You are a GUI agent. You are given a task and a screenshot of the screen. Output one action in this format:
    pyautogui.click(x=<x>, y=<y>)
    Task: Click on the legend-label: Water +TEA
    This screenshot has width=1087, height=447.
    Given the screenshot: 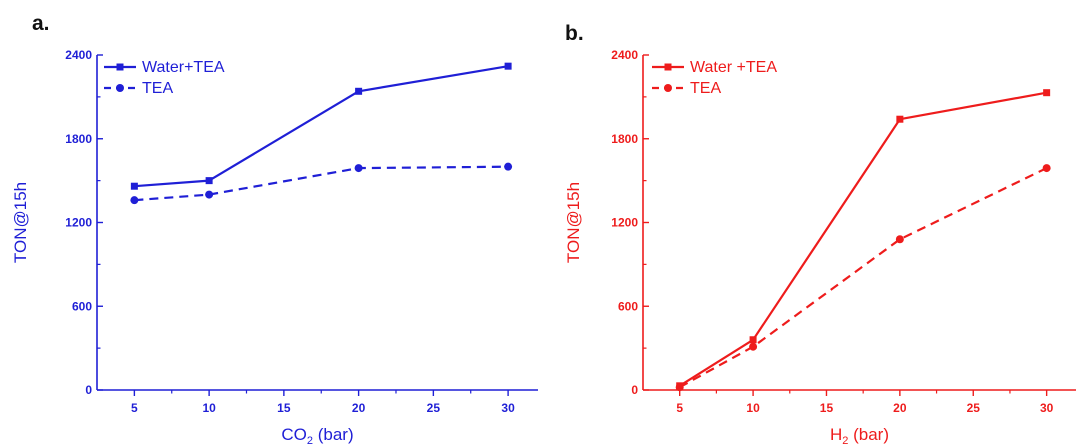 What is the action you would take?
    pyautogui.click(x=733, y=67)
    